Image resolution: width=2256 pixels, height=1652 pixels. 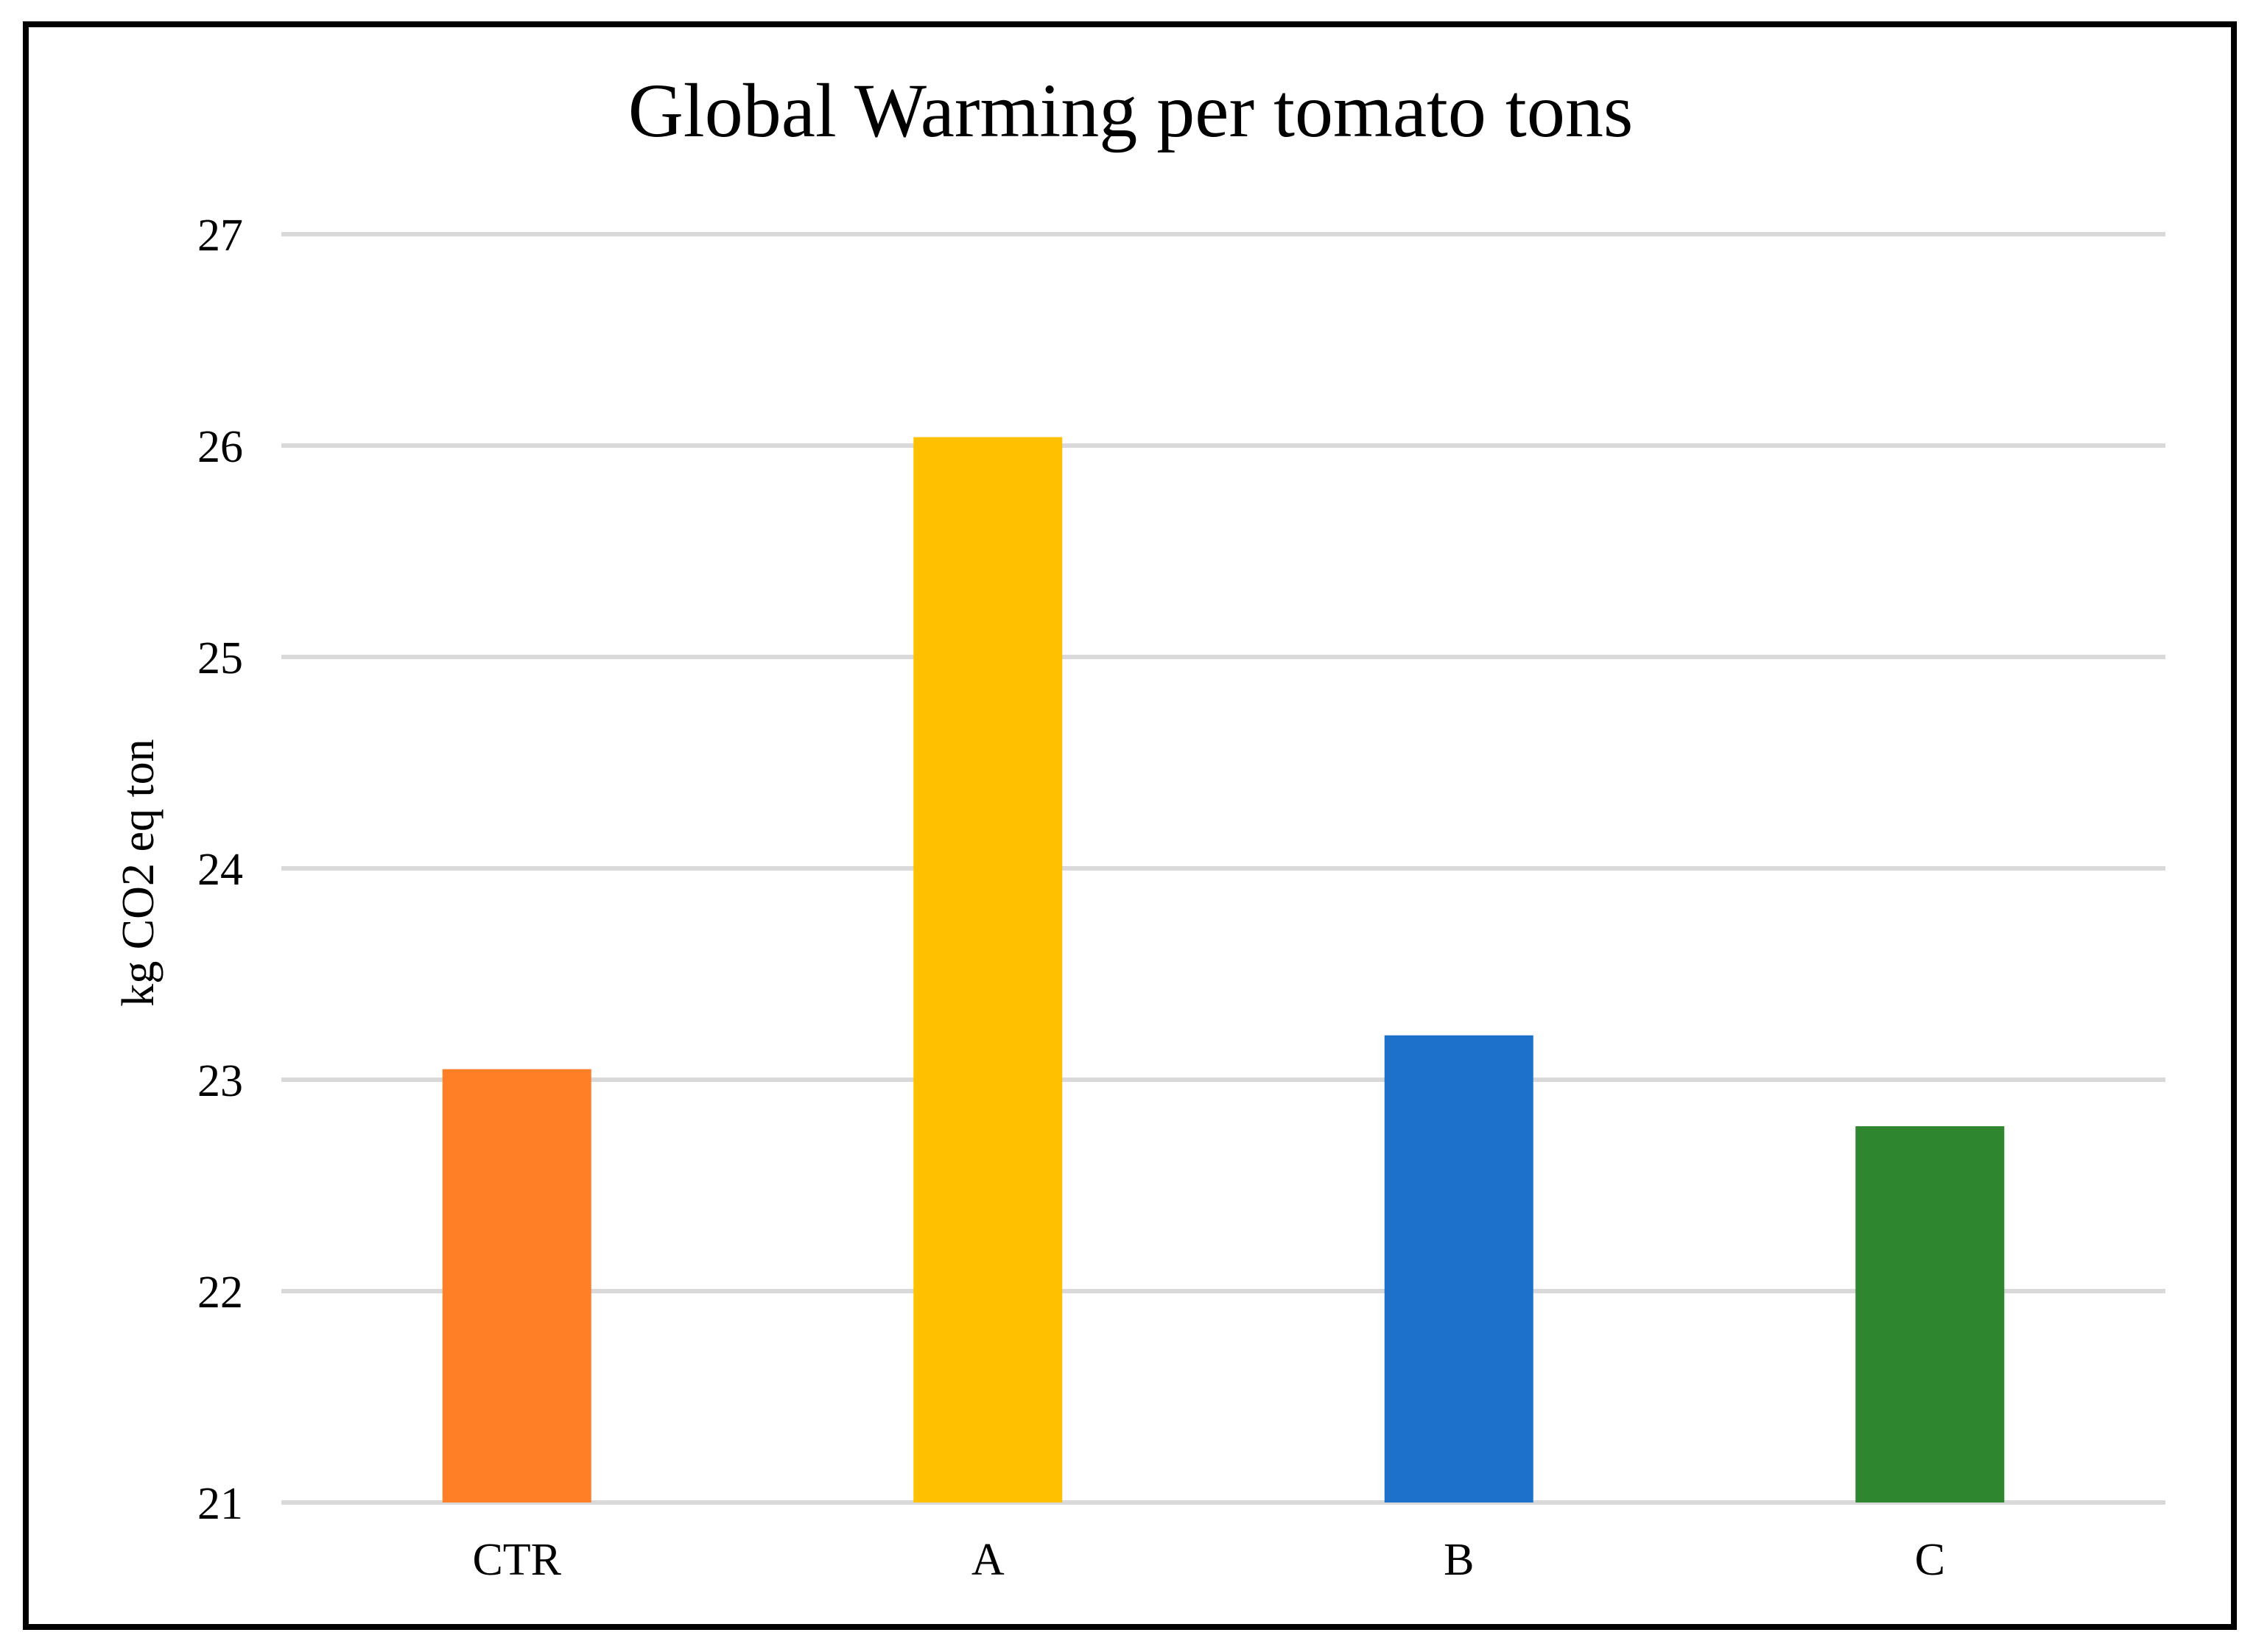 I want to click on y-tick-label: 27, so click(x=220, y=236).